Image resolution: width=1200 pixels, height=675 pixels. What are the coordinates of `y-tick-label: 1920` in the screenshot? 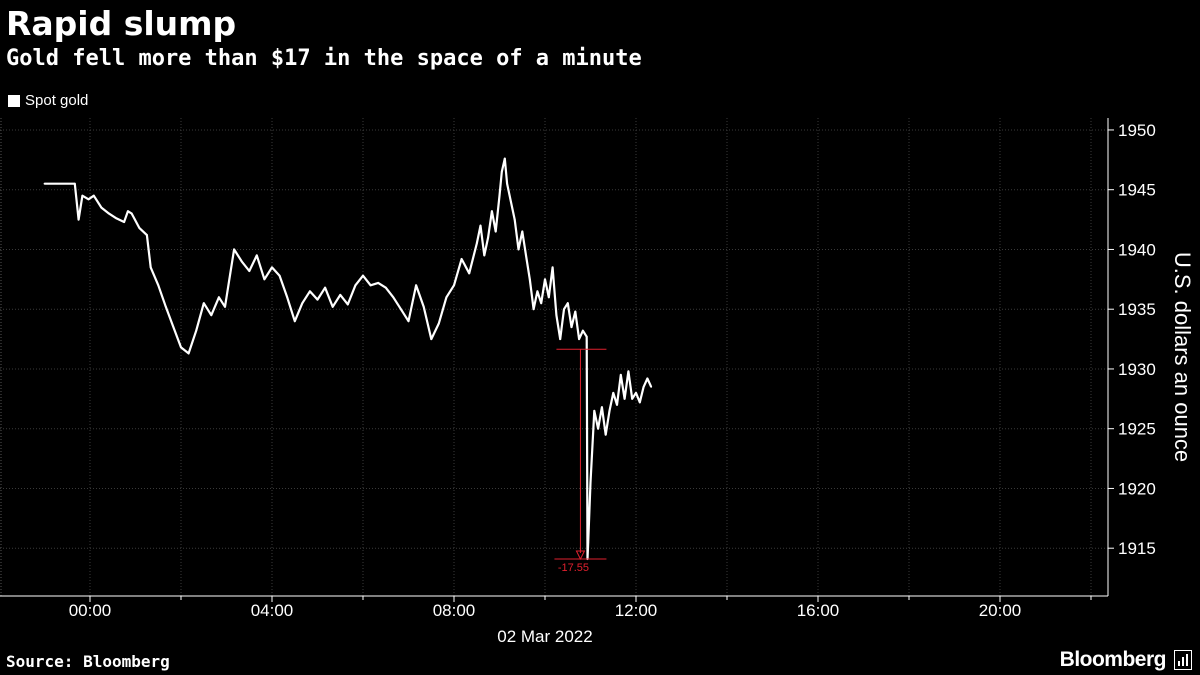 It's located at (1137, 488).